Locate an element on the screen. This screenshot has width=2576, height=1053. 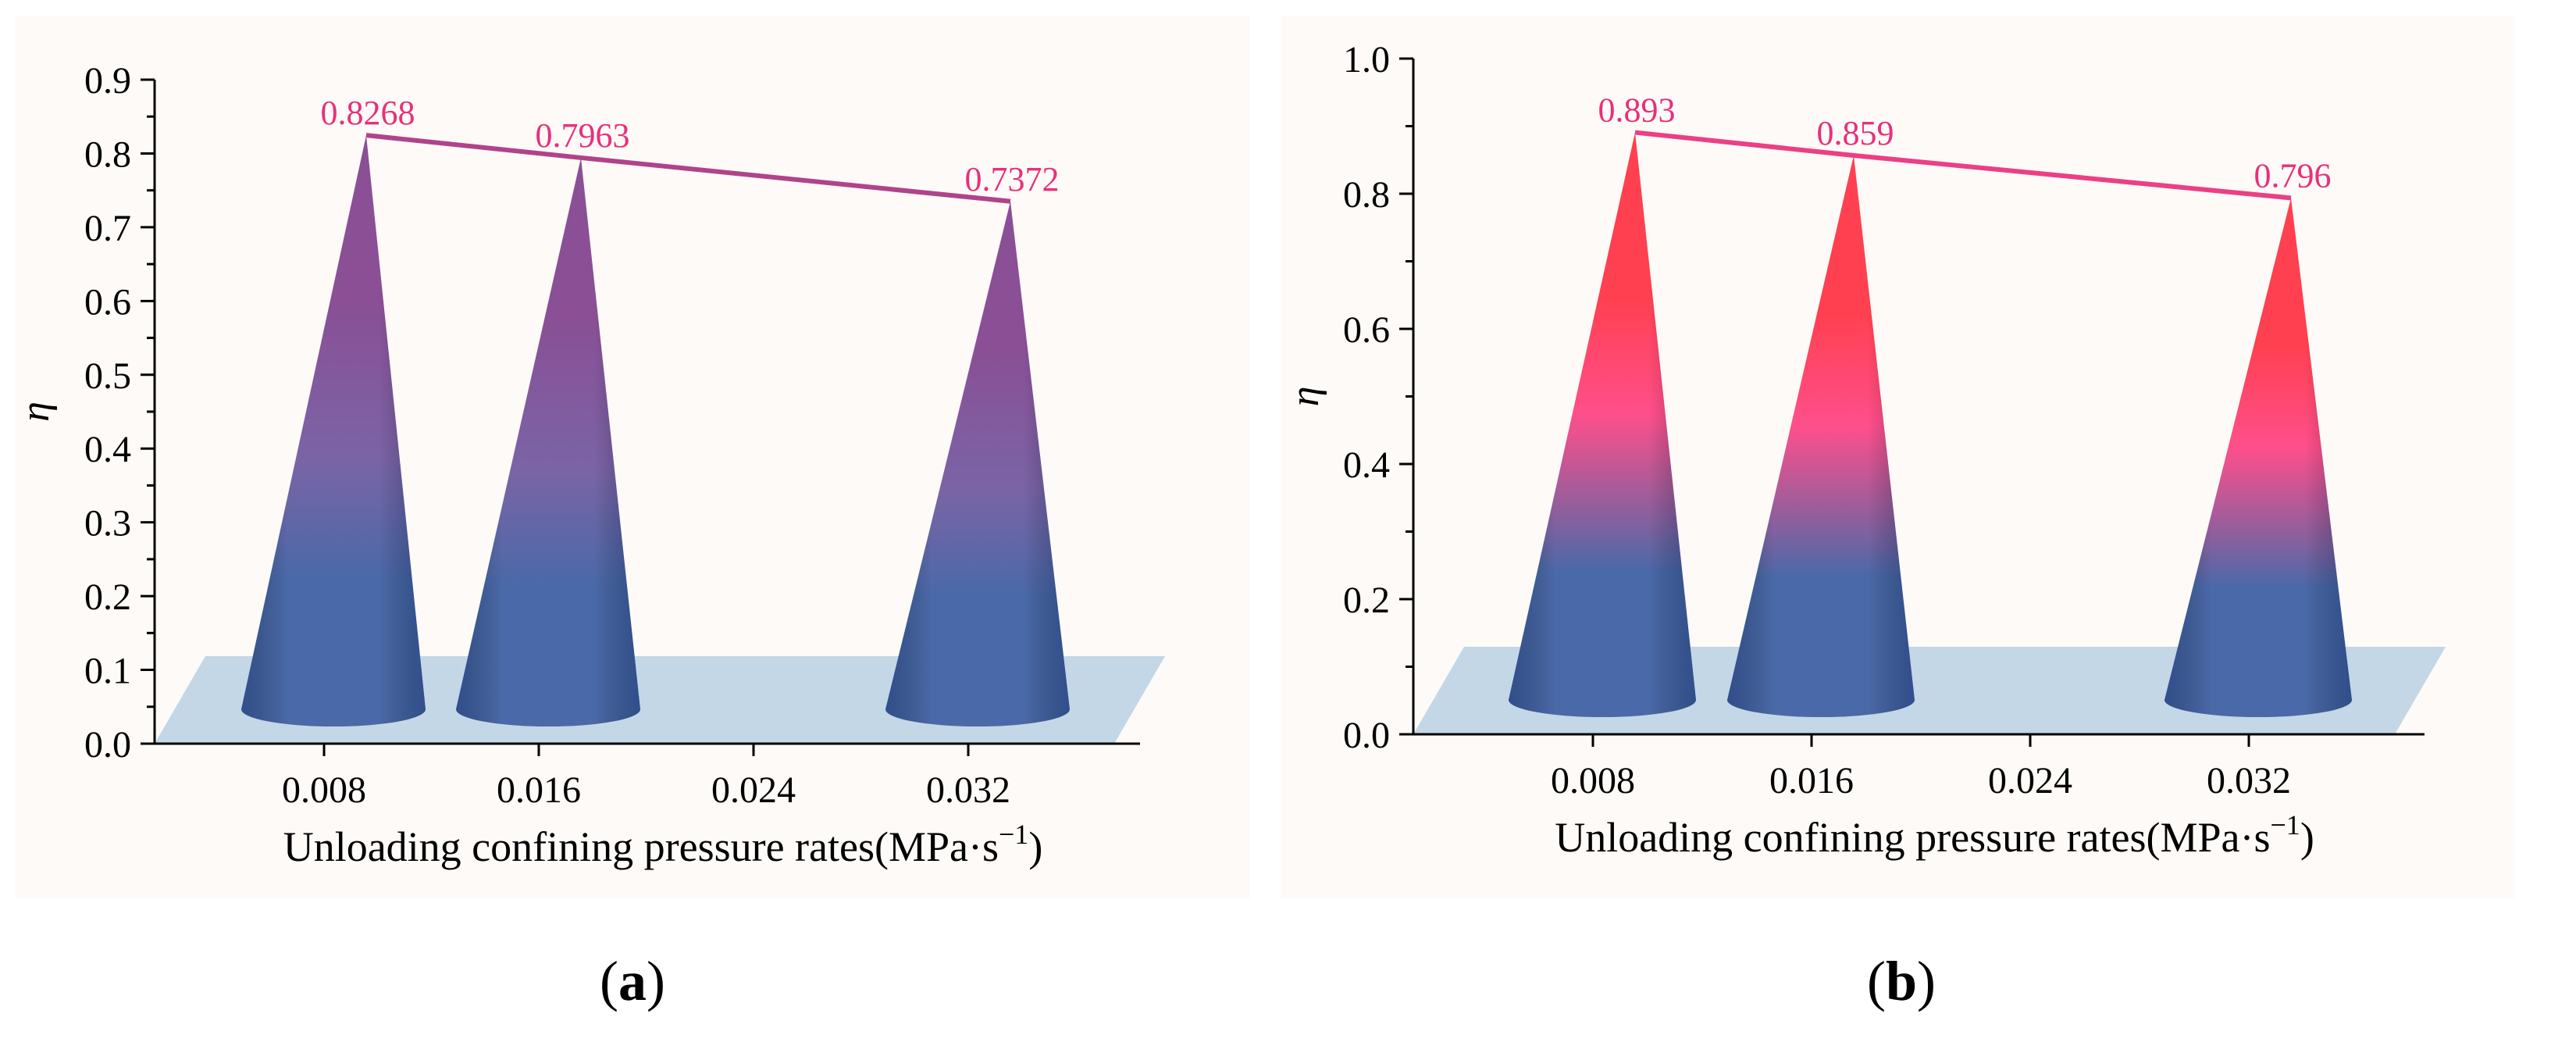
data-label: 0.796 is located at coordinates (2293, 176).